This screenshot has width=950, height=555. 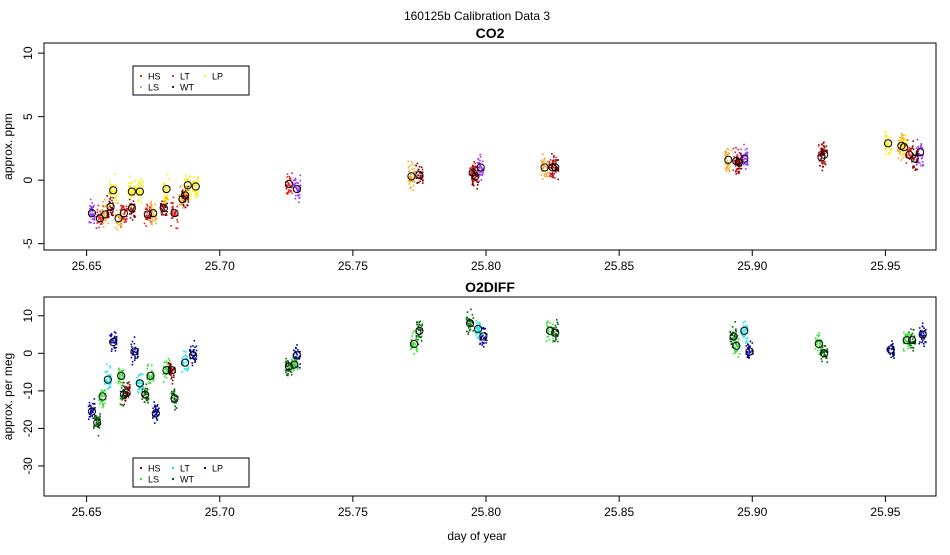 I want to click on y-tick-label: -30, so click(x=28, y=466).